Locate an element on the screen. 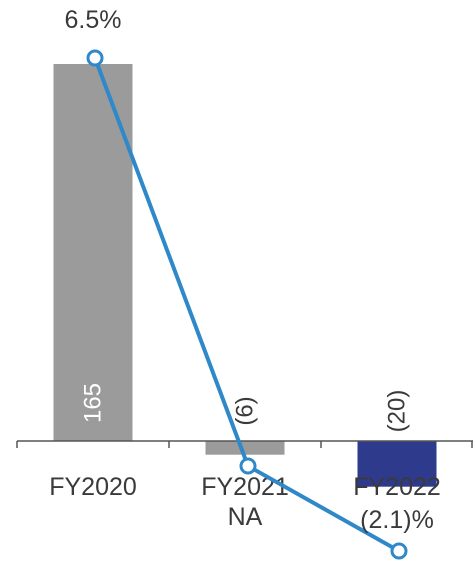 The height and width of the screenshot is (563, 473). bar-value-label: 165 is located at coordinates (93, 403).